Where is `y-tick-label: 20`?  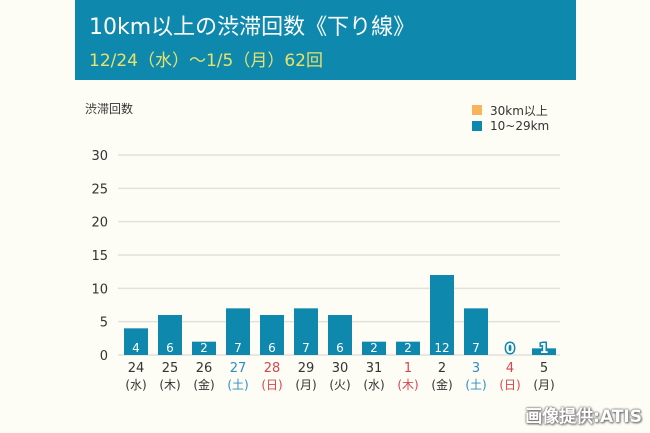 y-tick-label: 20 is located at coordinates (99, 223).